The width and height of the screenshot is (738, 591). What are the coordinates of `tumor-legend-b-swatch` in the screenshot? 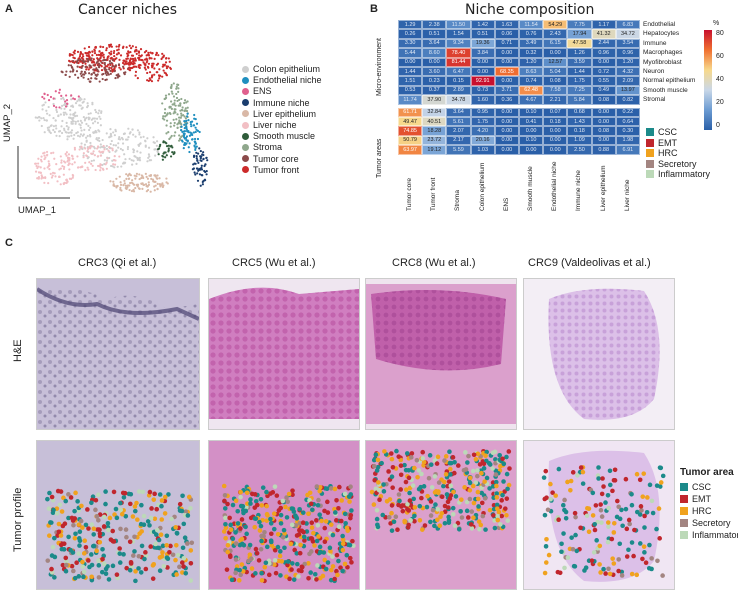 It's located at (650, 174).